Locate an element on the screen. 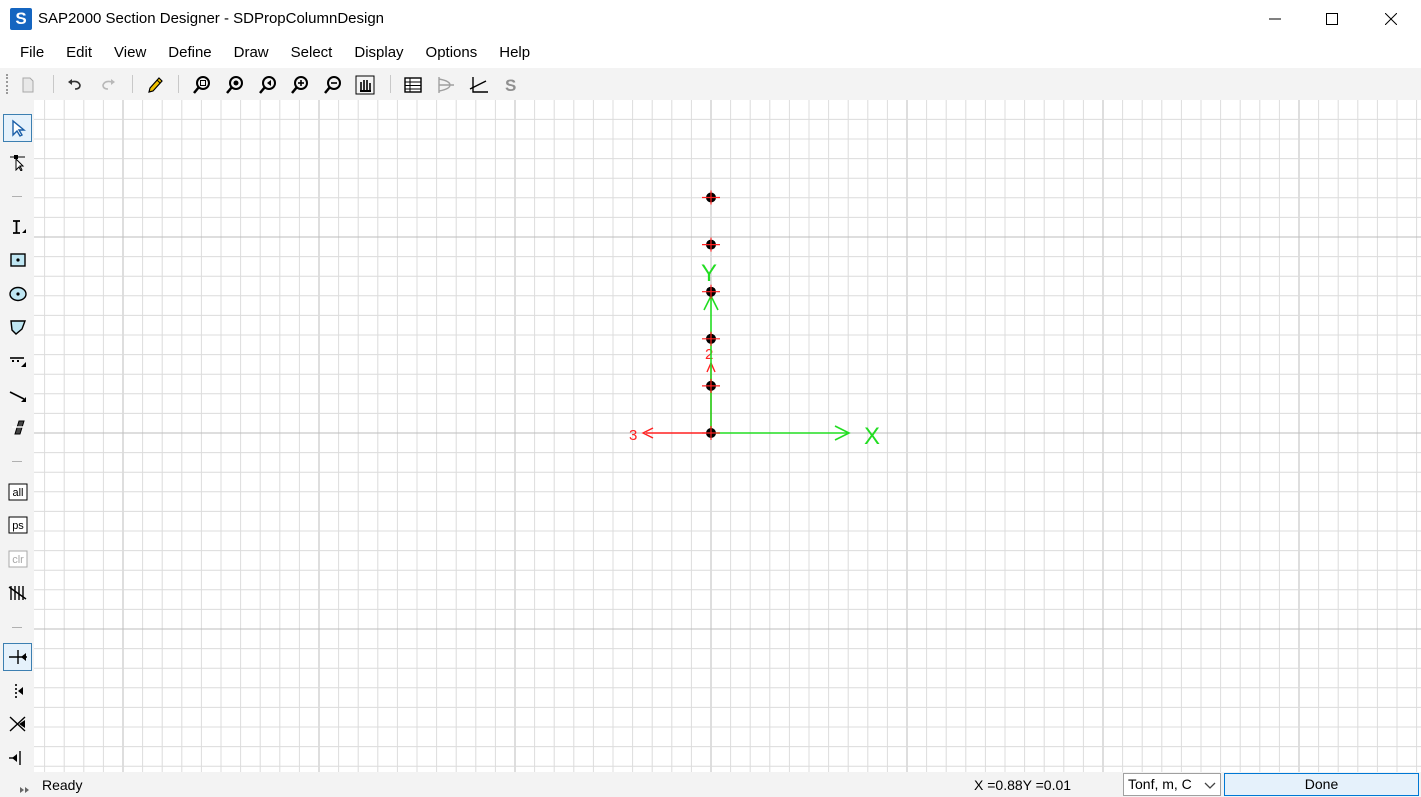 Image resolution: width=1421 pixels, height=797 pixels. new-icon is located at coordinates (28, 85).